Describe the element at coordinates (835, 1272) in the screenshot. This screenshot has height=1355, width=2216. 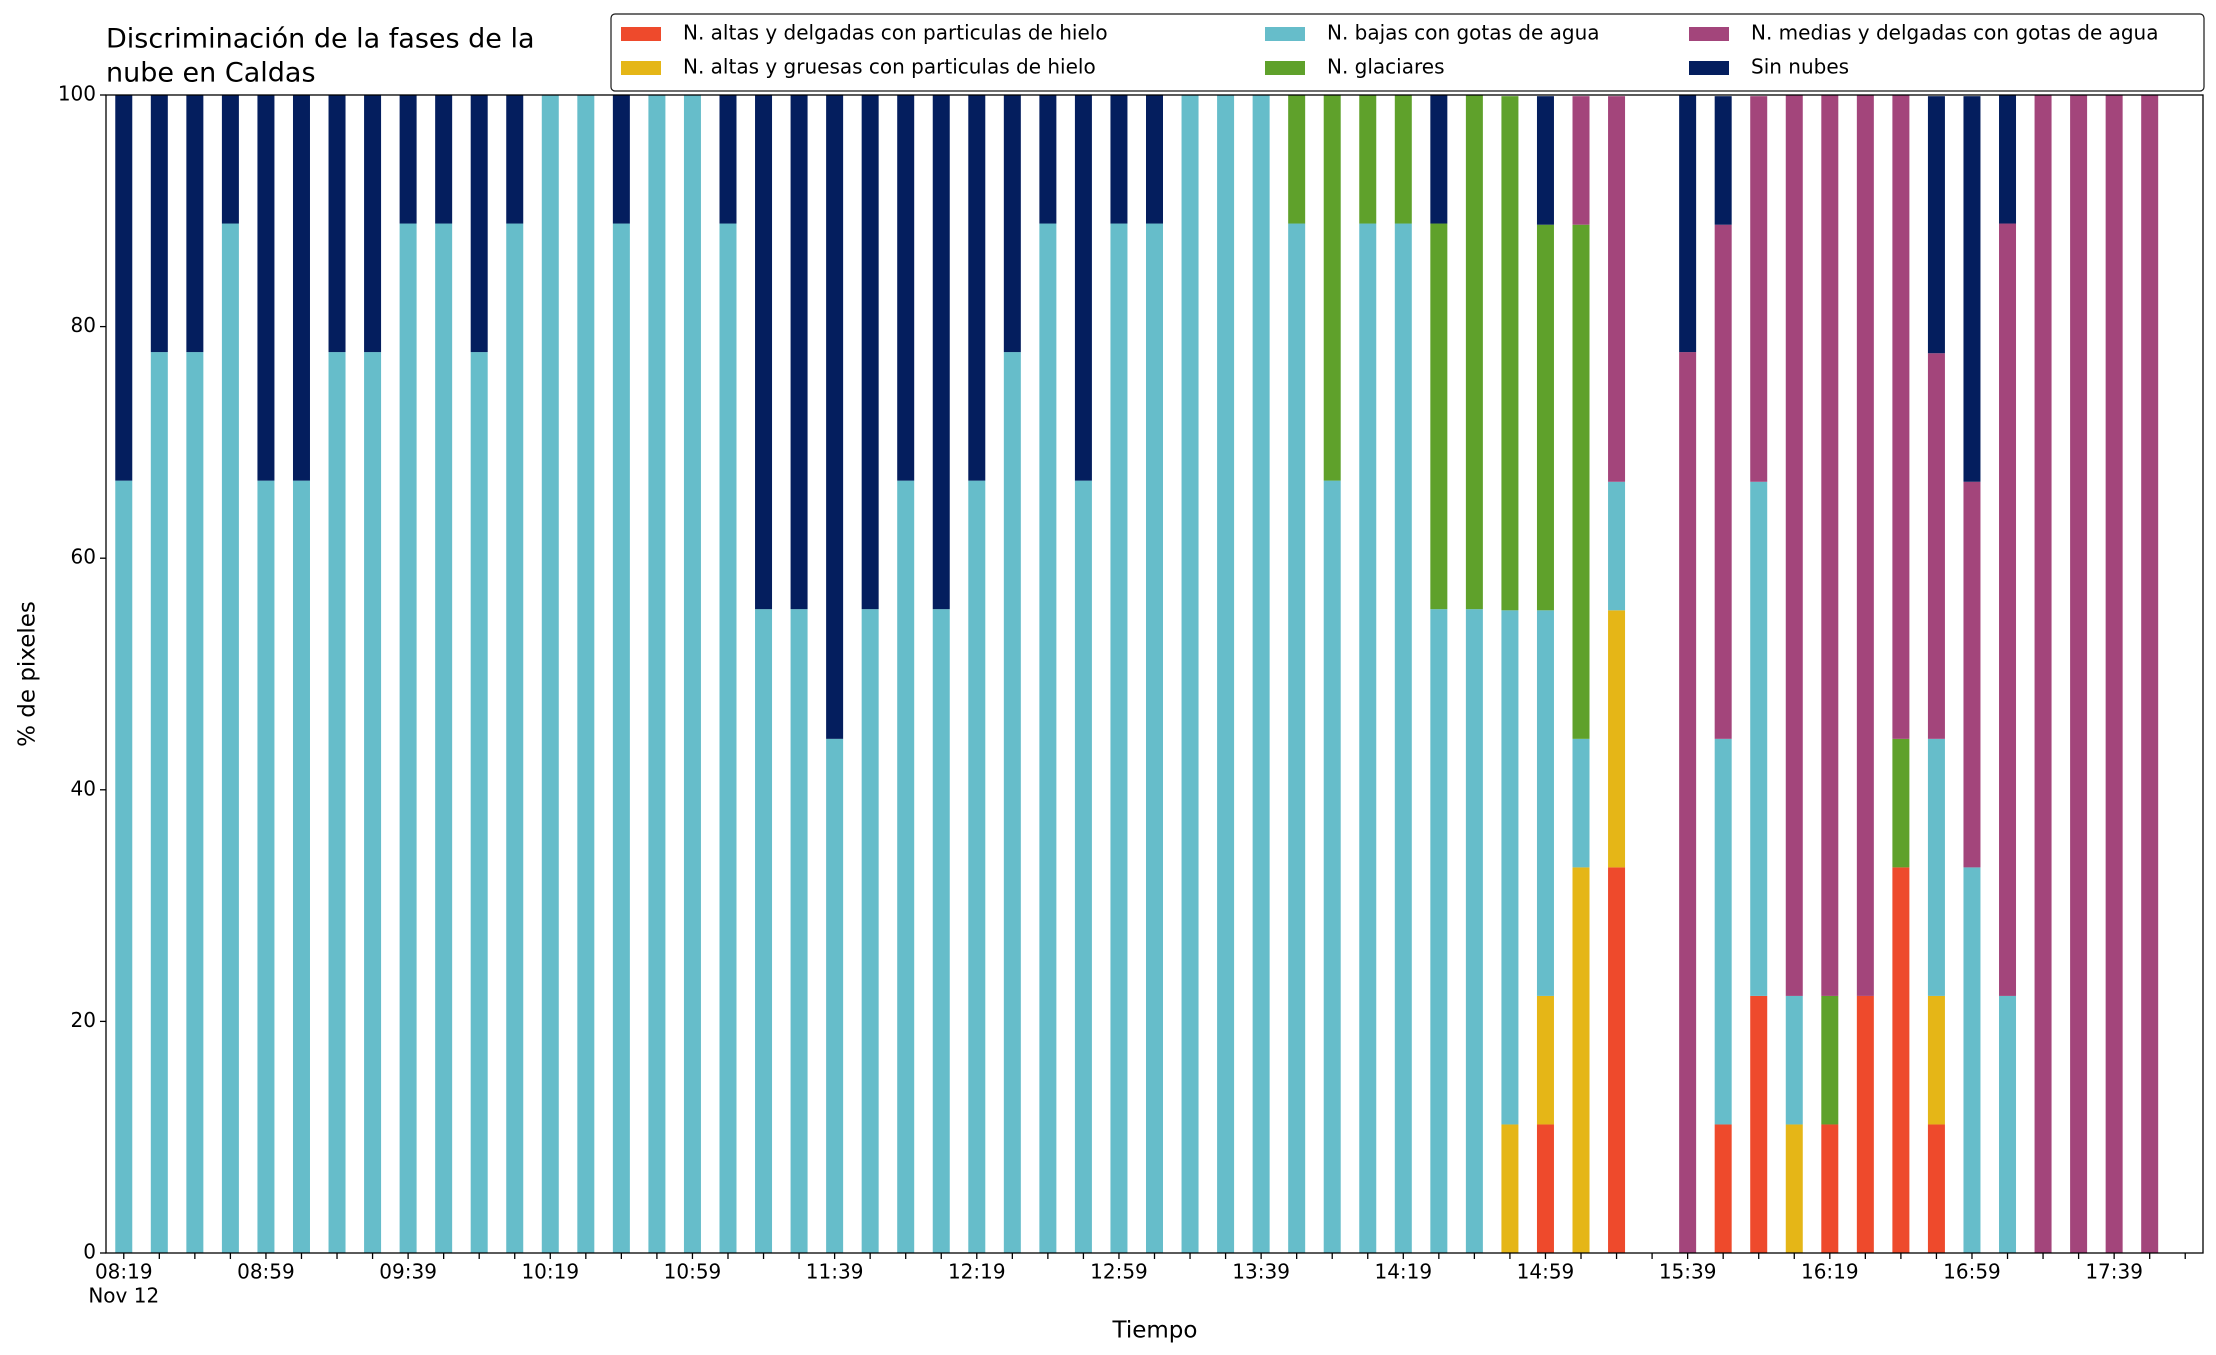
I see `x-tick-label: 11:39` at that location.